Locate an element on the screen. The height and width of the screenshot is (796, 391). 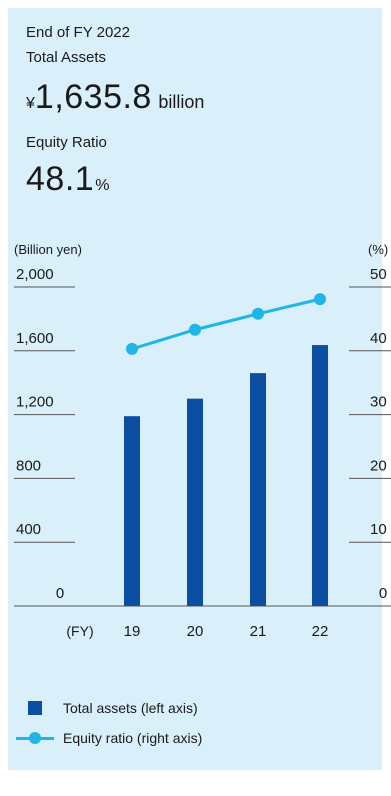
total-assets-unit: billion is located at coordinates (181, 102).